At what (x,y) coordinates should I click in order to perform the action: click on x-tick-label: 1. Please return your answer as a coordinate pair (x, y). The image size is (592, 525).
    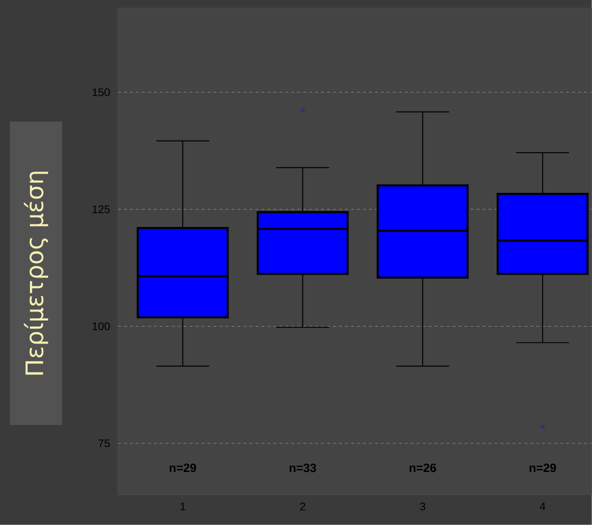
    Looking at the image, I should click on (183, 506).